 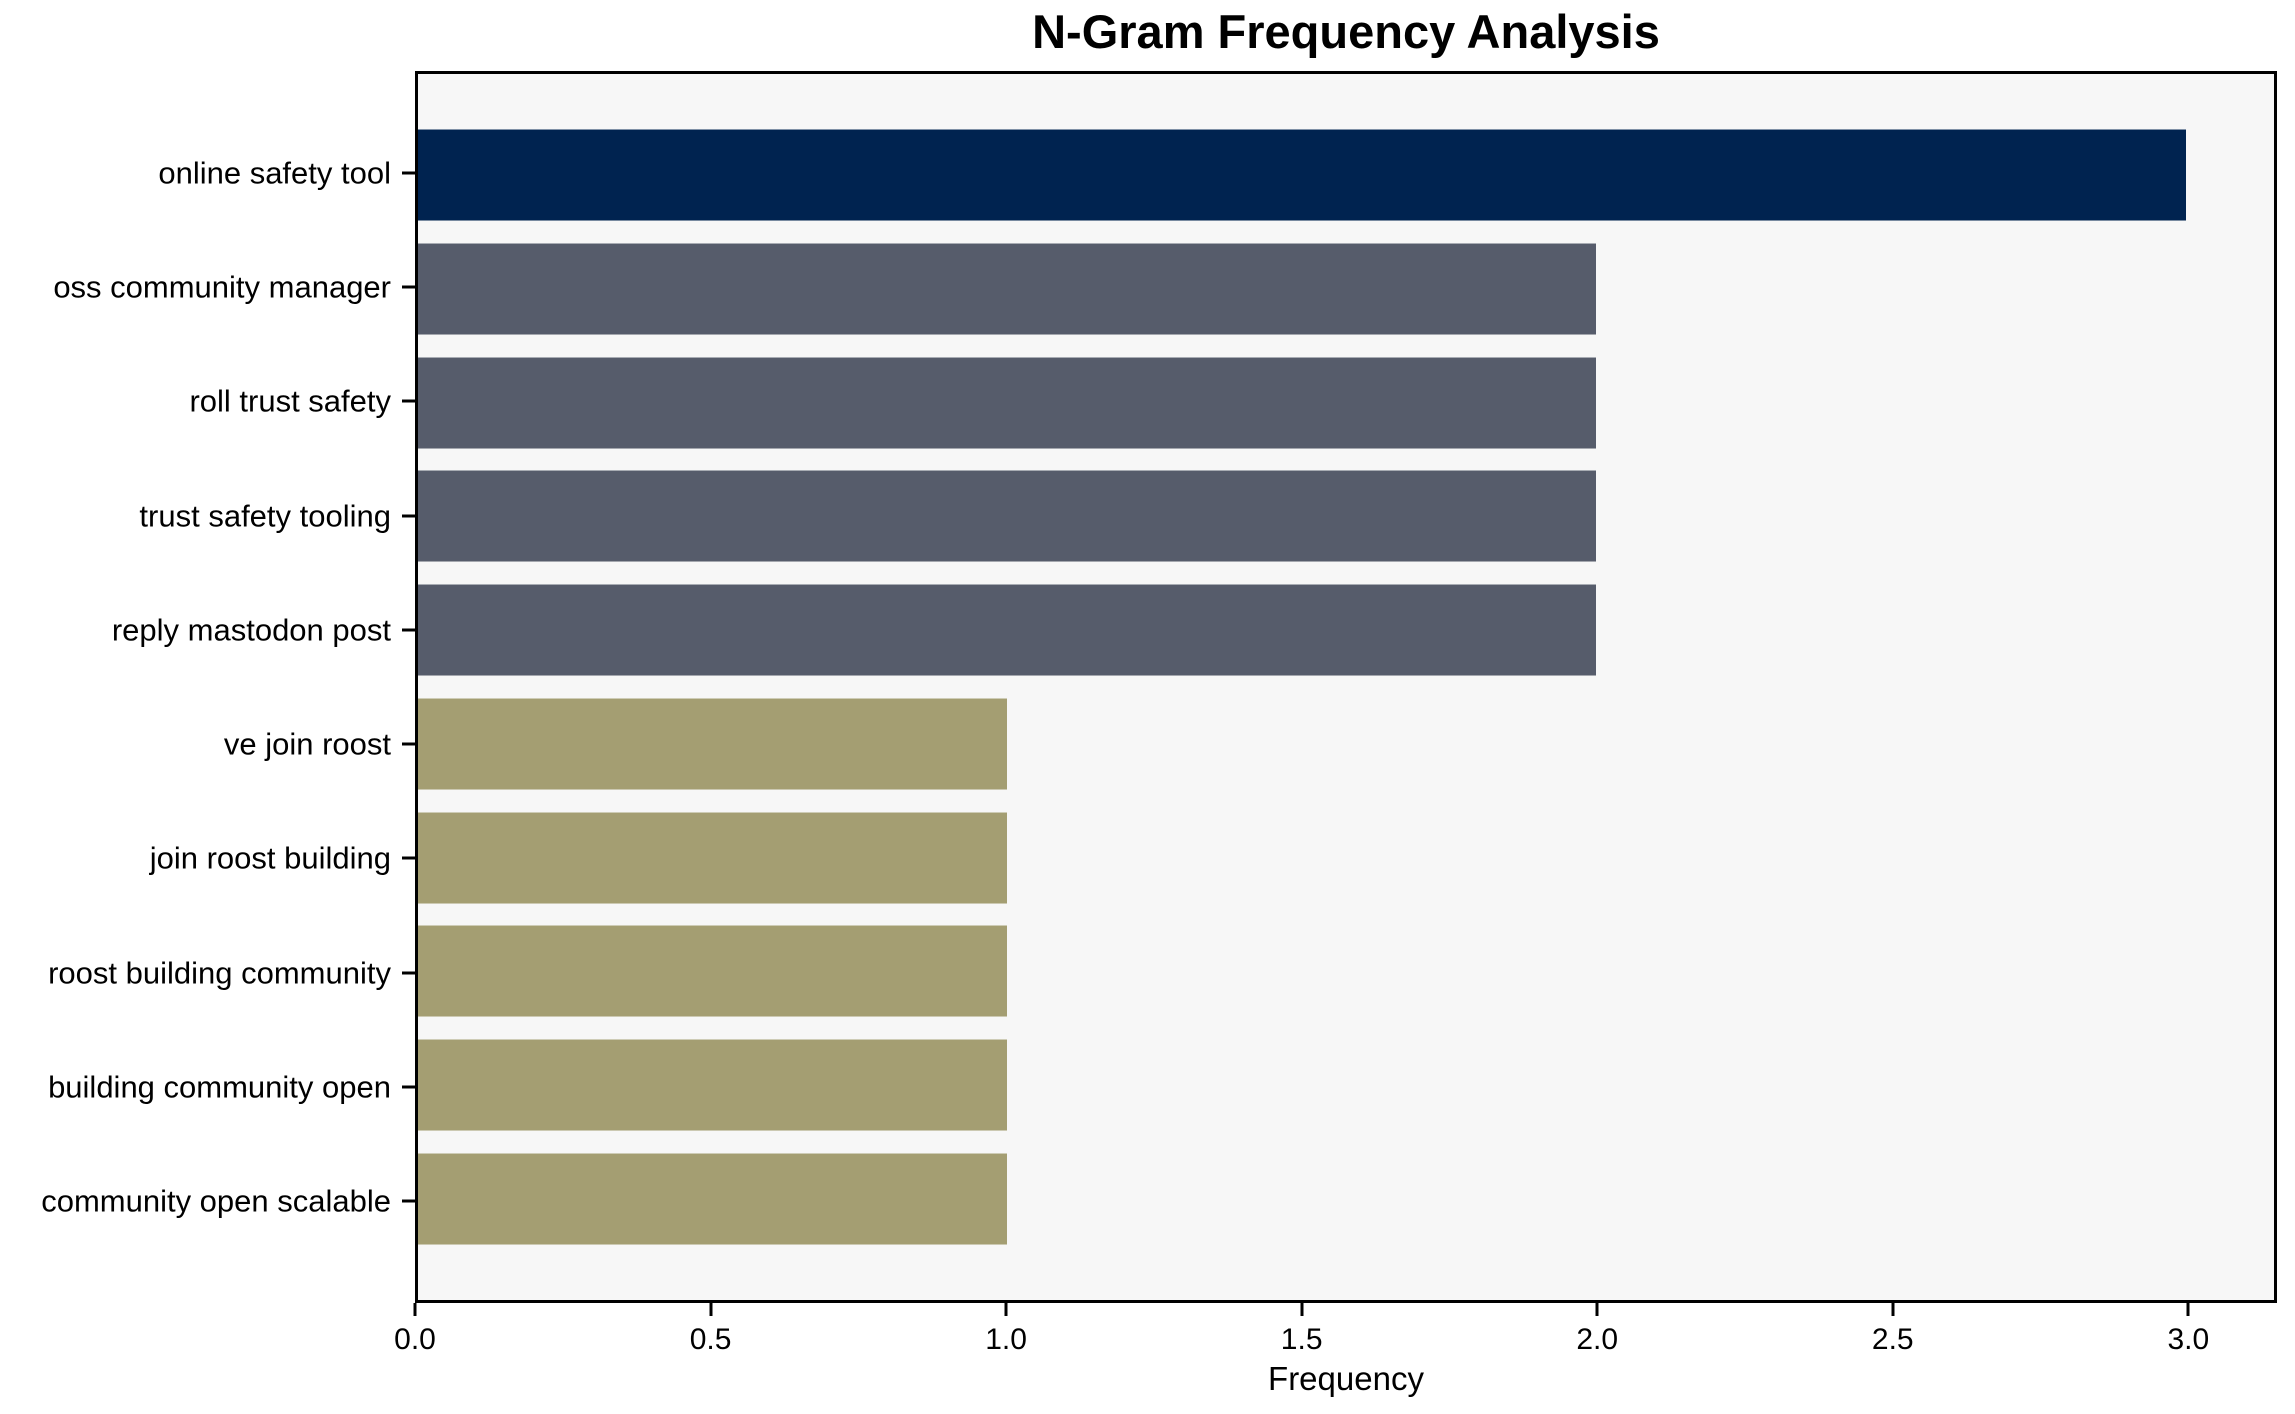 What do you see at coordinates (710, 1339) in the screenshot?
I see `x-tick-label: 0.5` at bounding box center [710, 1339].